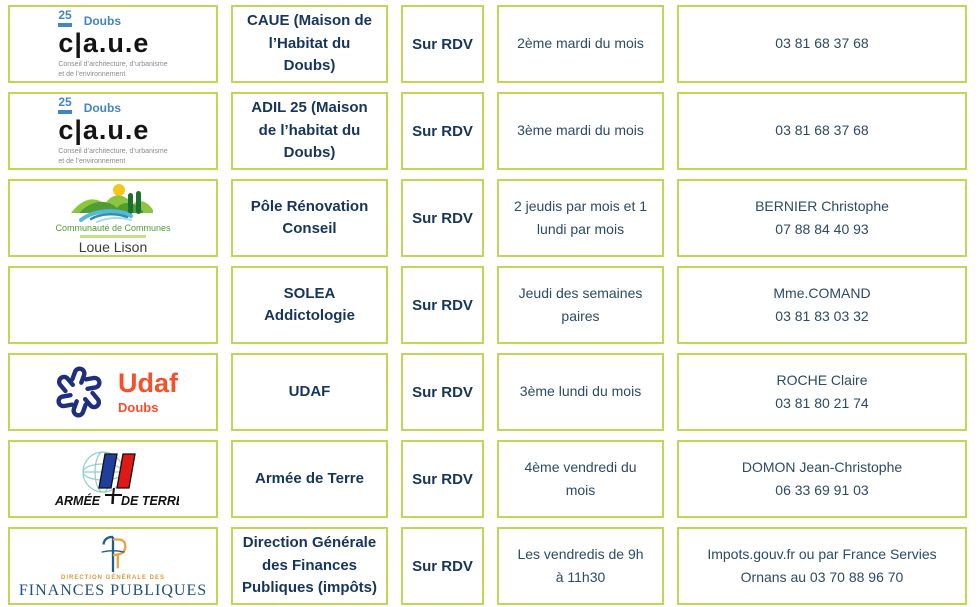 The width and height of the screenshot is (980, 607). What do you see at coordinates (822, 305) in the screenshot?
I see `contact: Mme.COMAND 03 81 83 03 32` at bounding box center [822, 305].